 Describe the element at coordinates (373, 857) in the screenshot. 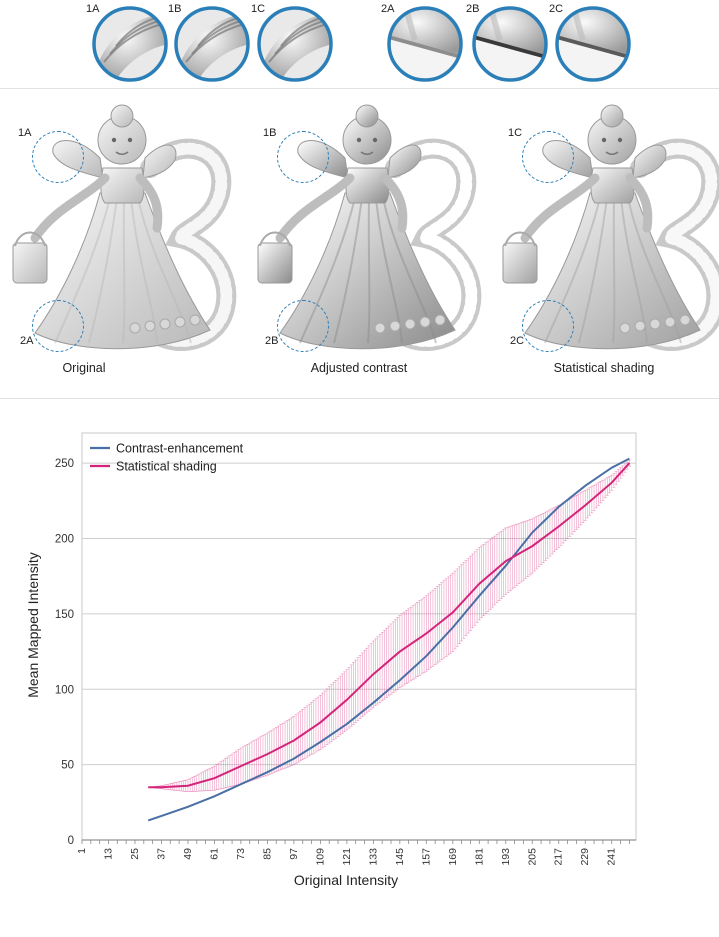

I see `x-tick-label: 133` at that location.